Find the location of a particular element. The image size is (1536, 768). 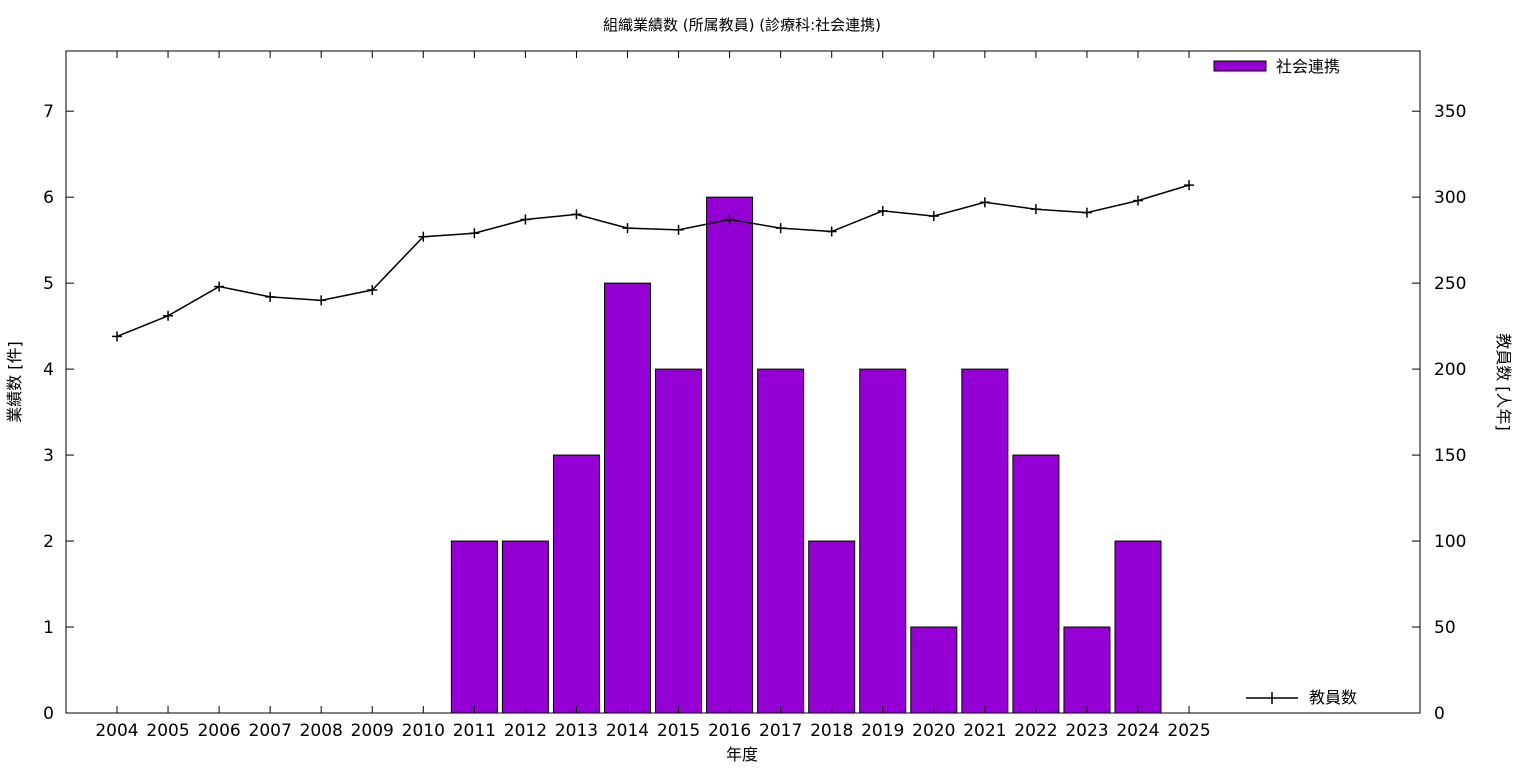

bar-2018 is located at coordinates (832, 627).